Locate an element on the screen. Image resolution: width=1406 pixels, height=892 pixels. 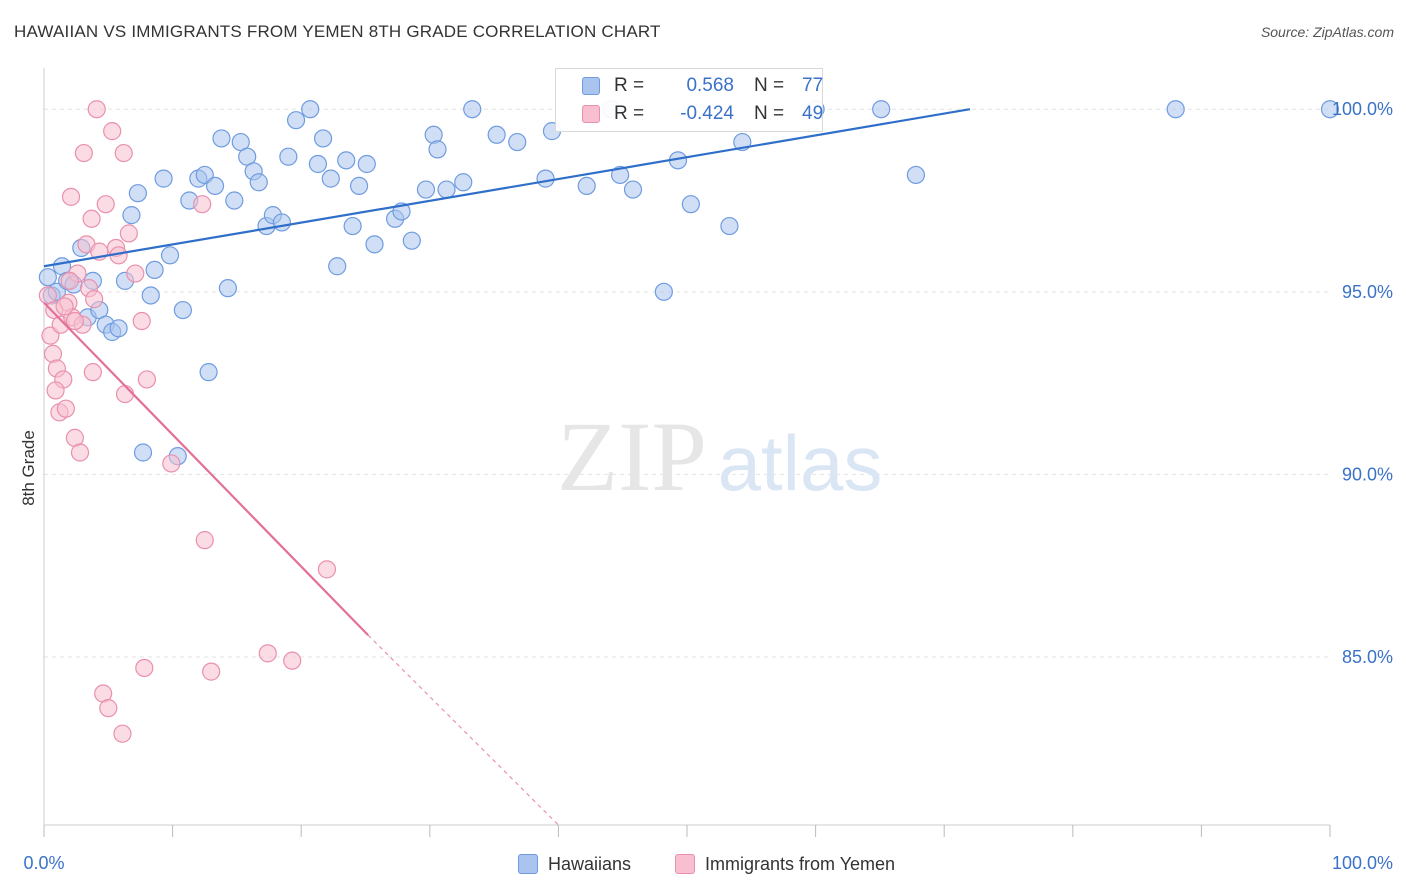
watermark: ZIP atlas is located at coordinates (719, 456).